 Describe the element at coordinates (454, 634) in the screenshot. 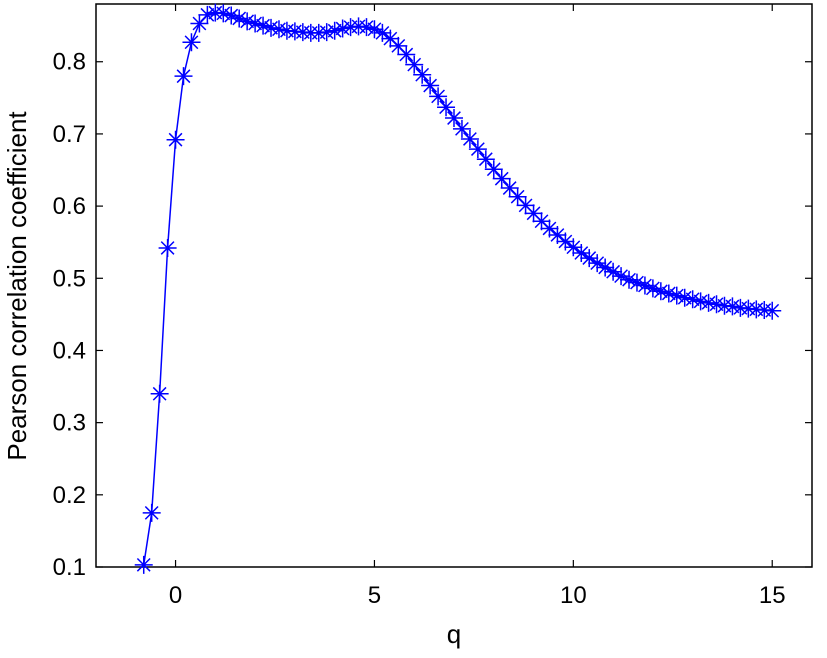

I see `x-axis-label: q` at that location.